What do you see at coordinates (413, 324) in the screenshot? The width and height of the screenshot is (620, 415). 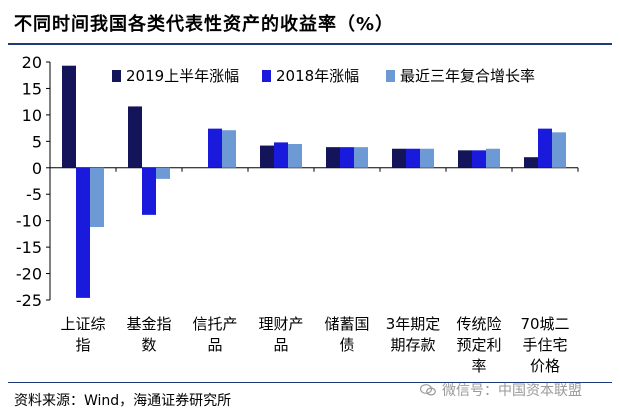 I see `x-category-label: 3年期定` at bounding box center [413, 324].